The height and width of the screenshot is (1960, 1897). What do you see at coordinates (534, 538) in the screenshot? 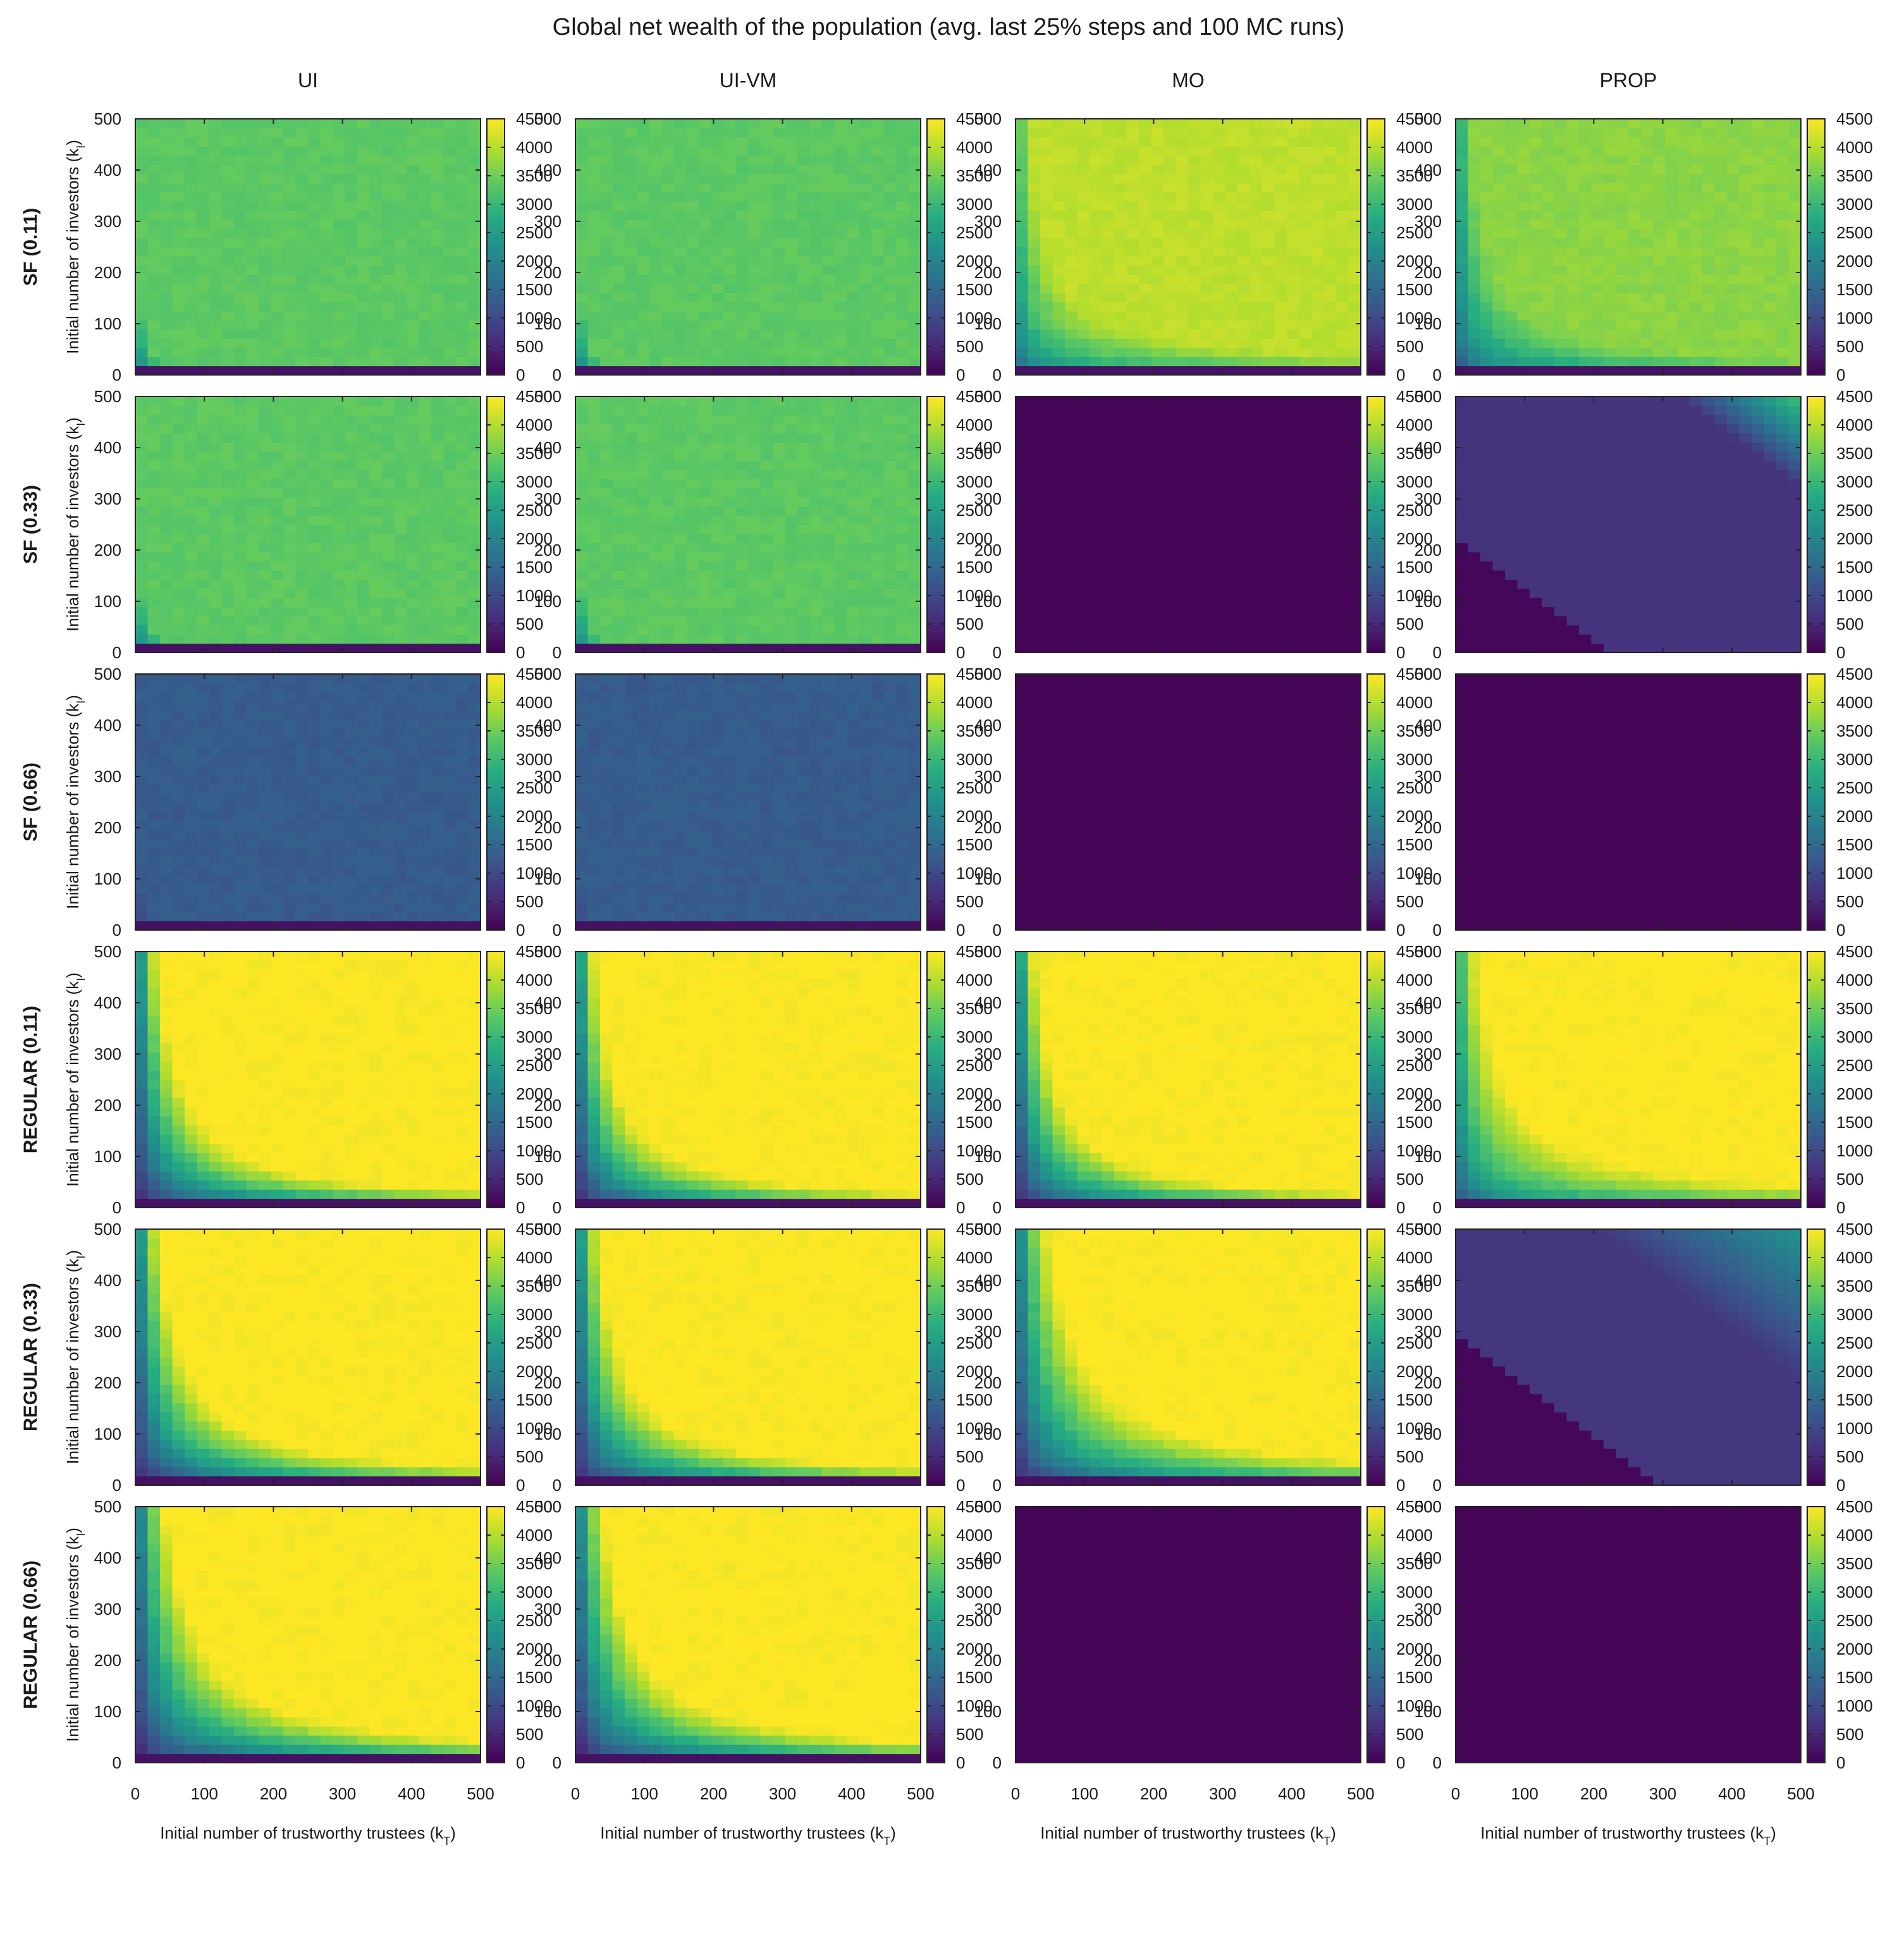
I see `colorbar-tick-label: 2000` at bounding box center [534, 538].